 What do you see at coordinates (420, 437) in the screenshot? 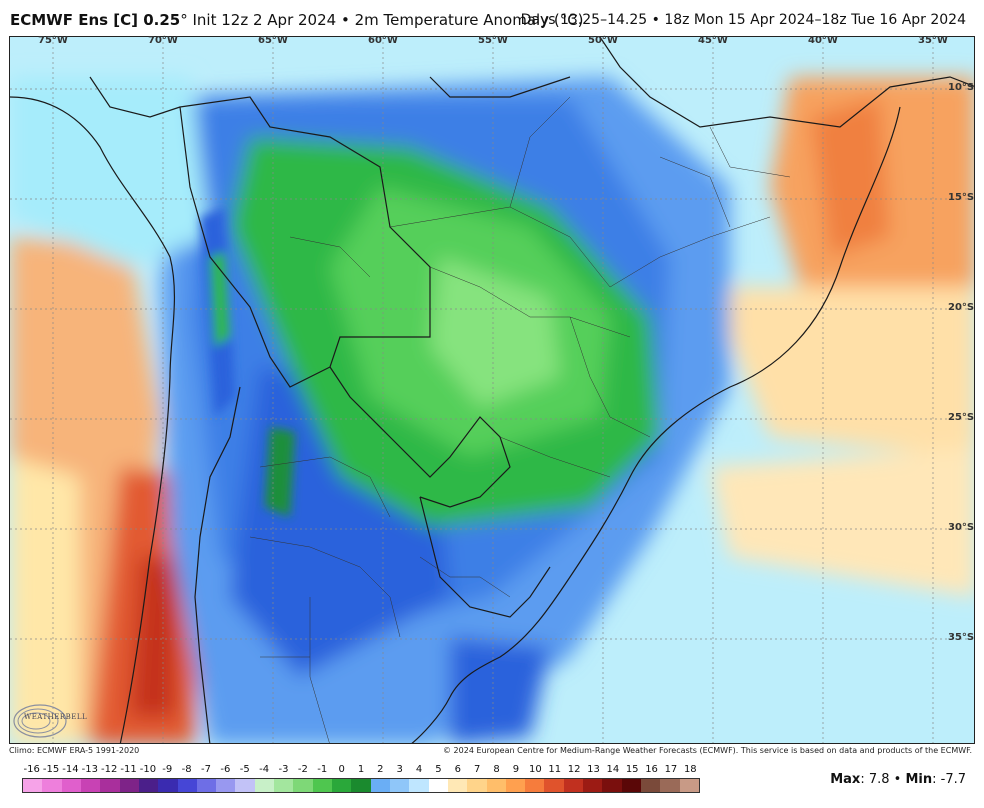
I see `paraguay-border` at bounding box center [420, 437].